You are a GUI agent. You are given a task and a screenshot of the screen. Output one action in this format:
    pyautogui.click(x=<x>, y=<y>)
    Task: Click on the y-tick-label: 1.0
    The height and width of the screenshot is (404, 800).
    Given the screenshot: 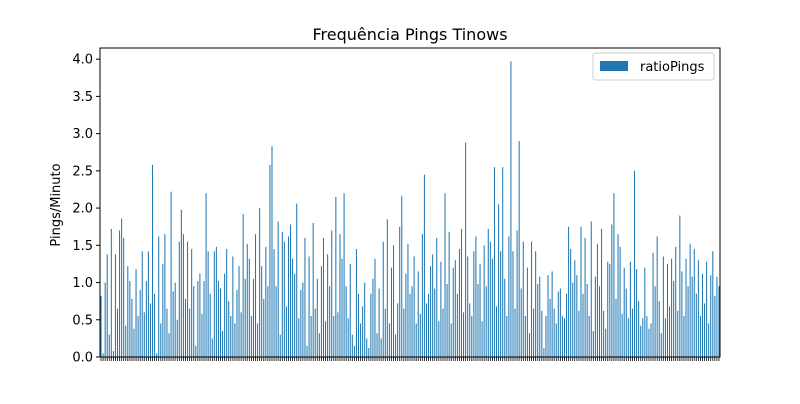 What is the action you would take?
    pyautogui.click(x=82, y=283)
    